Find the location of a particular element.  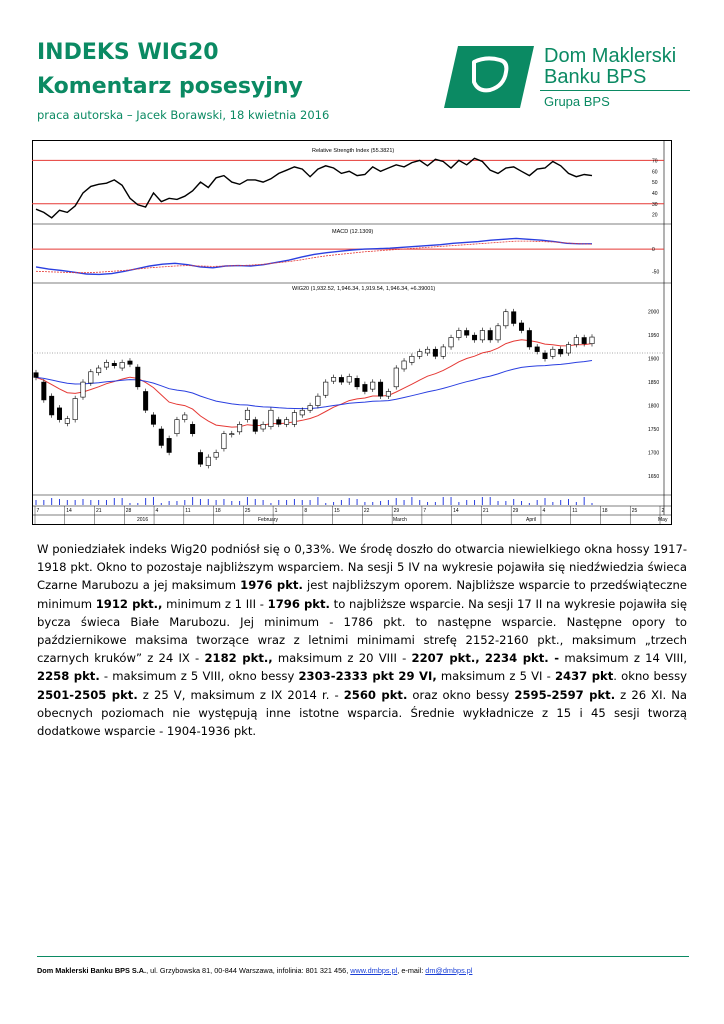

y-tick-label: 60 is located at coordinates (655, 172).